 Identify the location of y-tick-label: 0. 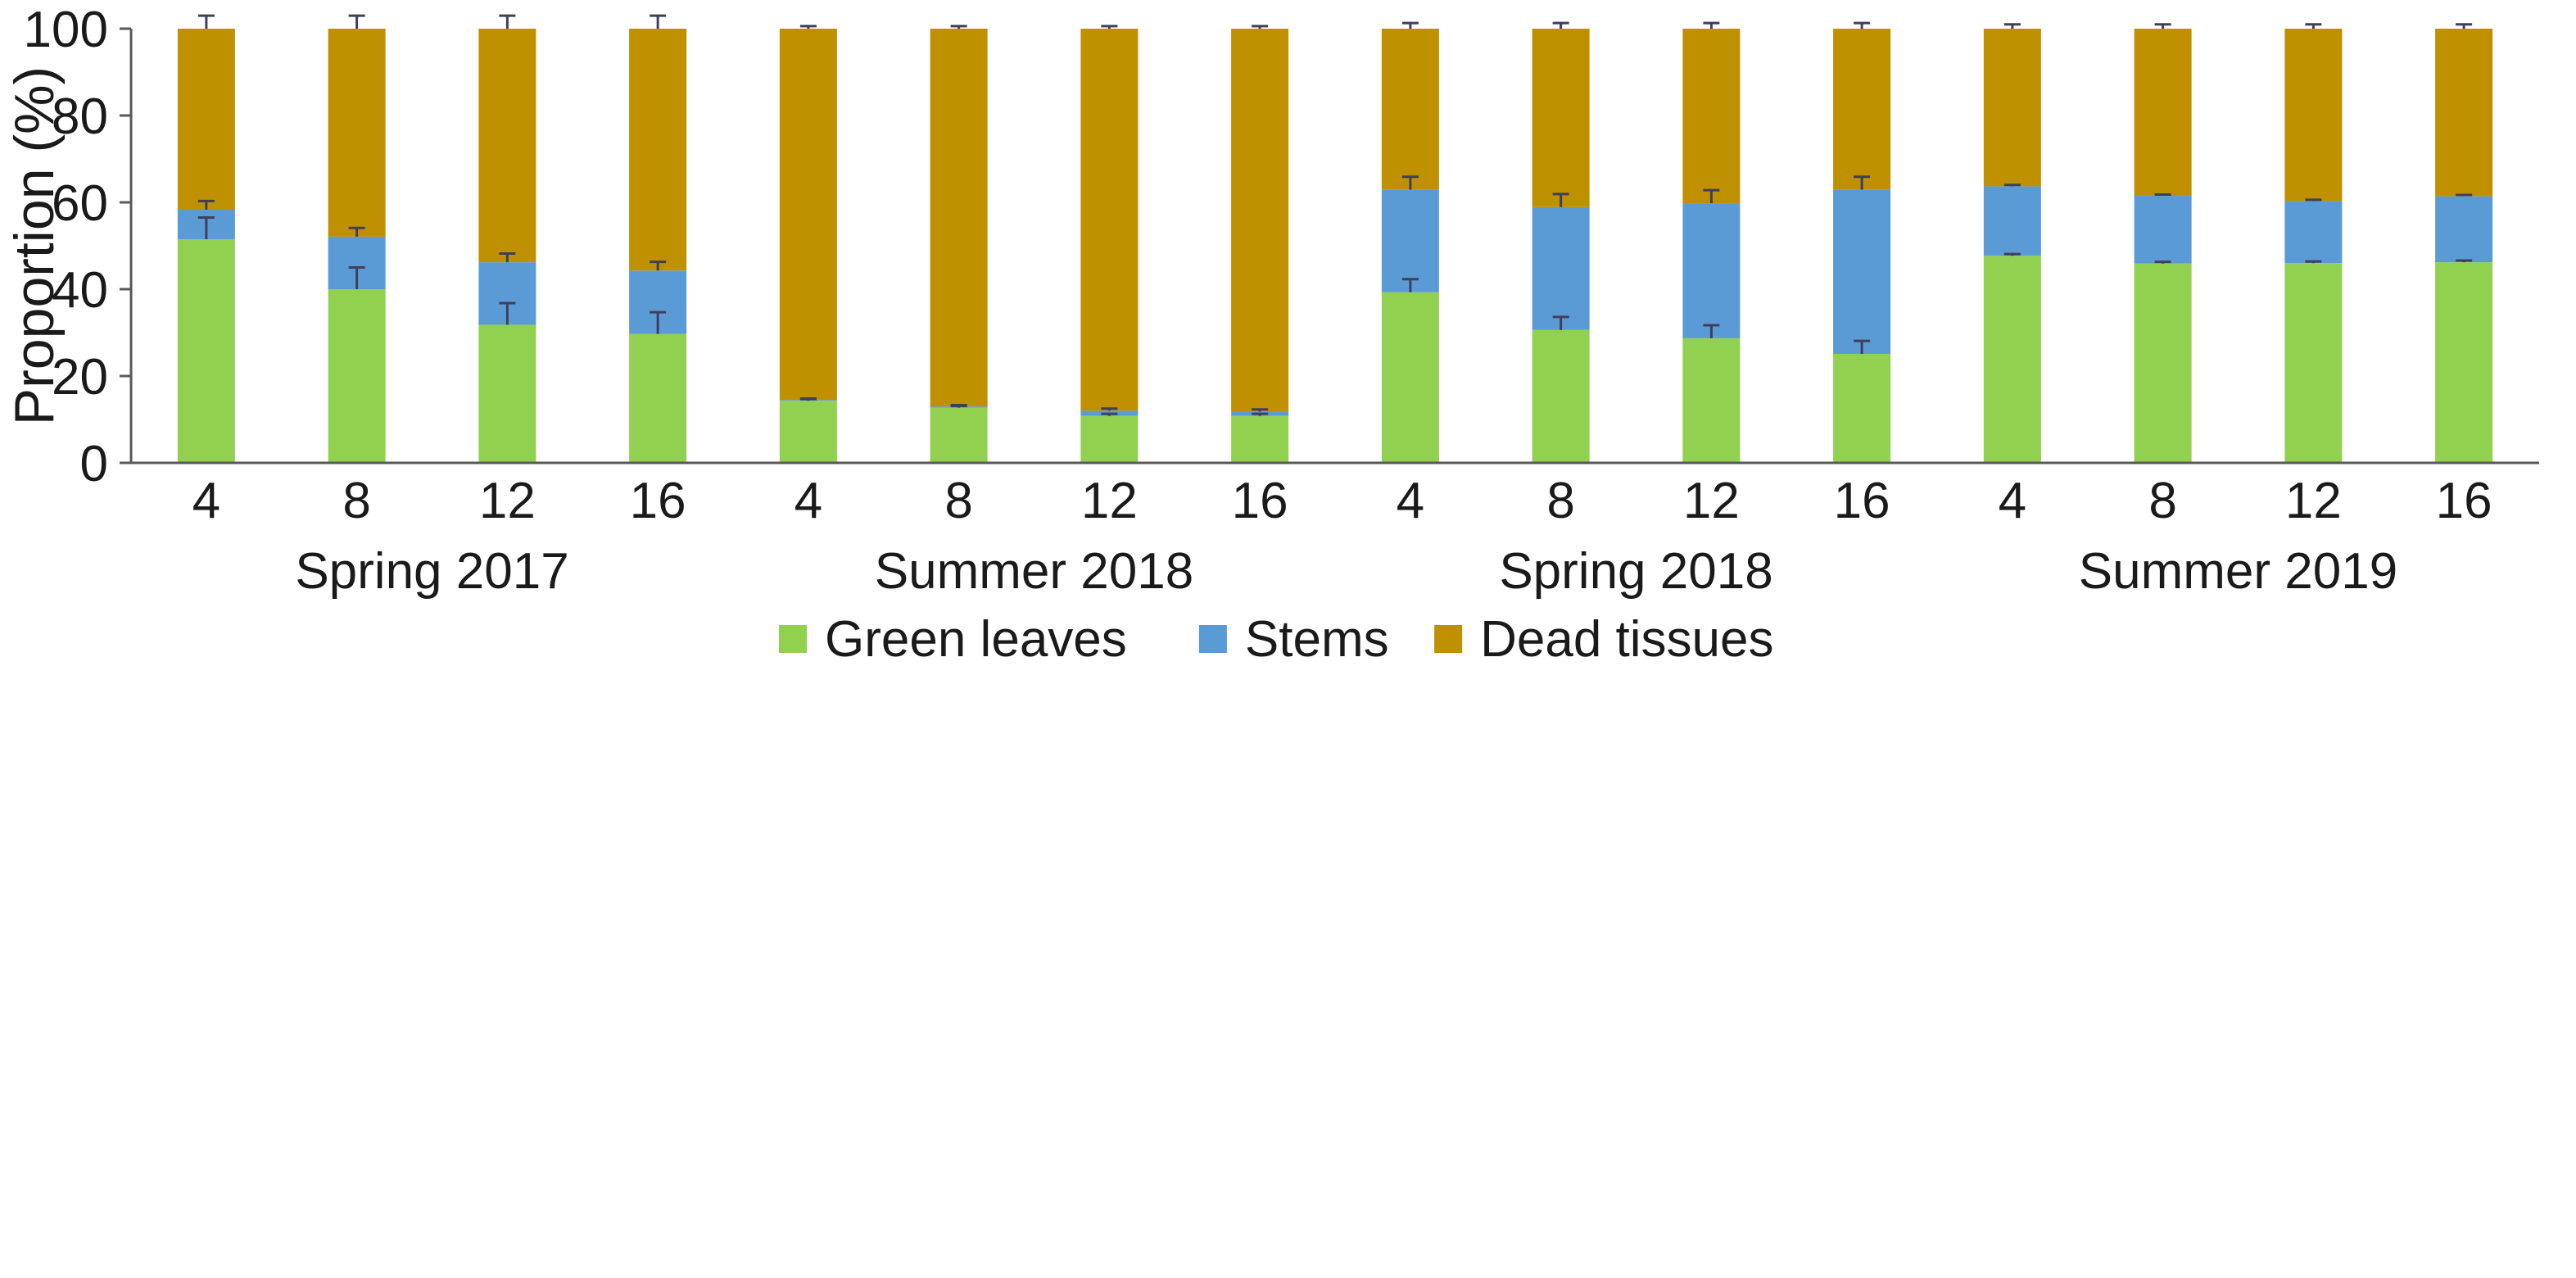
(94, 464).